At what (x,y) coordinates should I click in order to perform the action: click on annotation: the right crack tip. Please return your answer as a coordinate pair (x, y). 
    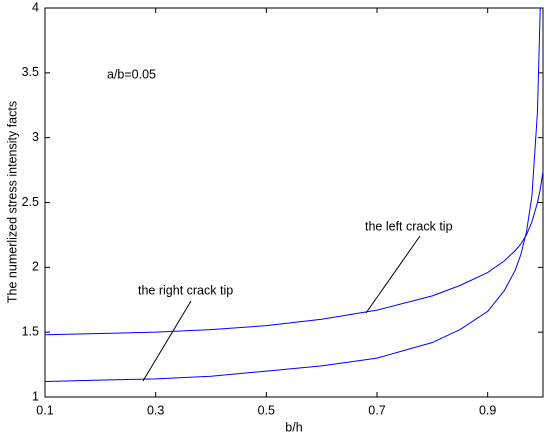
    Looking at the image, I should click on (185, 290).